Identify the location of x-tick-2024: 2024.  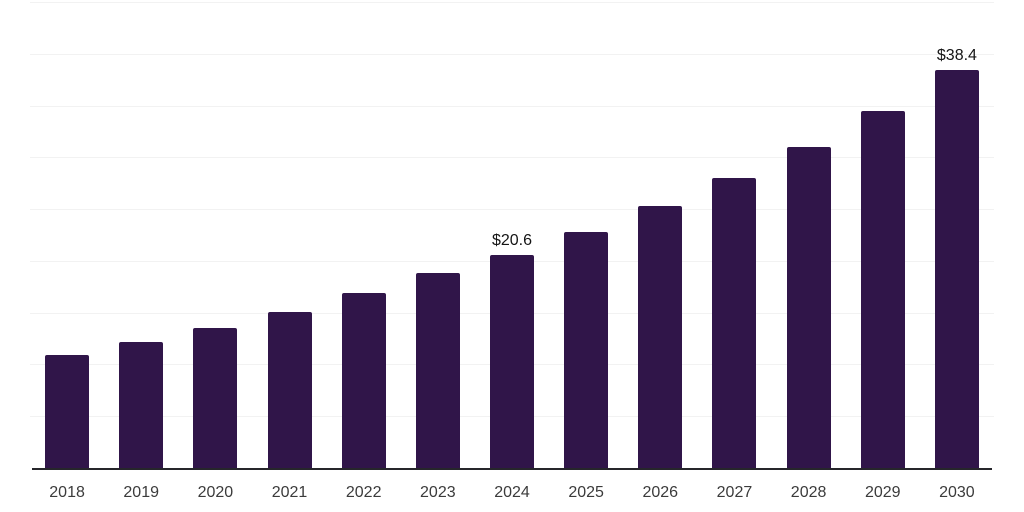
(512, 492).